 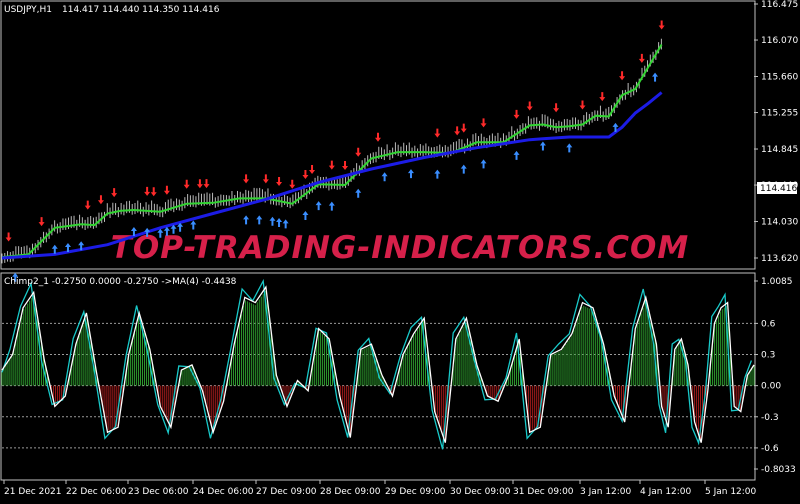 What do you see at coordinates (141, 10) in the screenshot?
I see `ohlc-label: 114.417 114.440 114.350 114.416` at bounding box center [141, 10].